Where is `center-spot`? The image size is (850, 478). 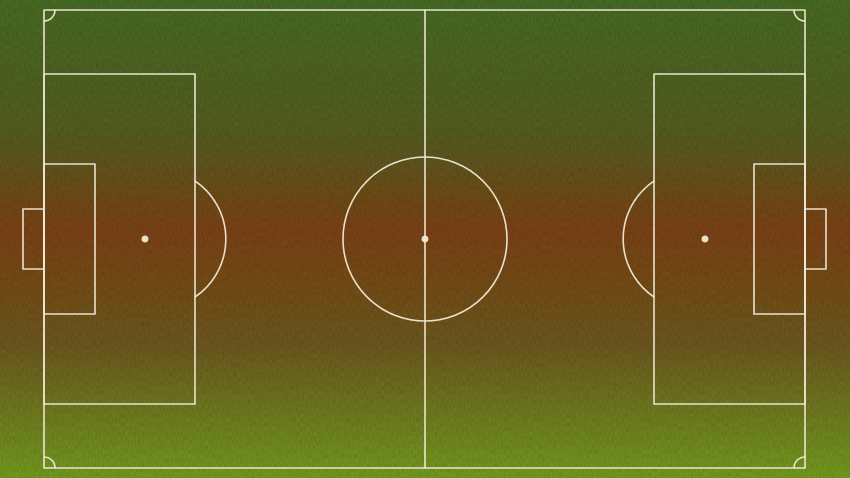 center-spot is located at coordinates (425, 239).